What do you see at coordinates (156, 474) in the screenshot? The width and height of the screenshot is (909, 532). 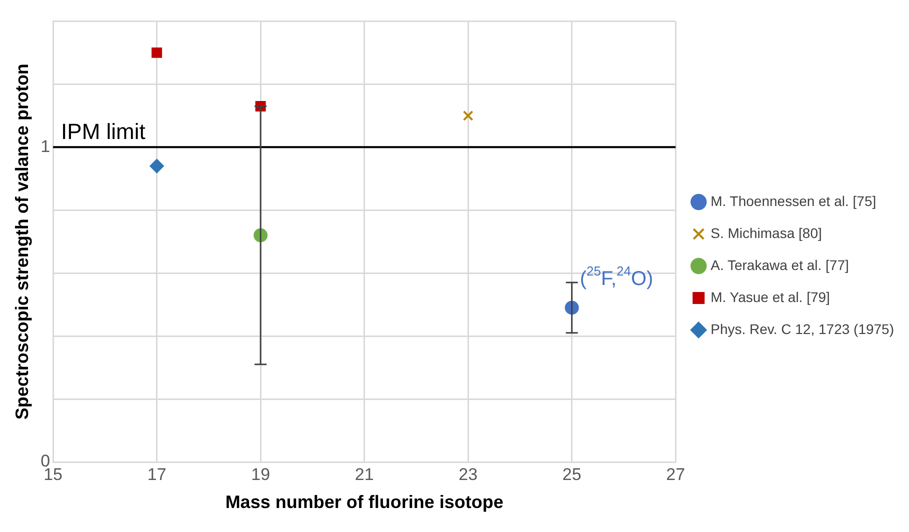 I see `x-tick-label: 17` at bounding box center [156, 474].